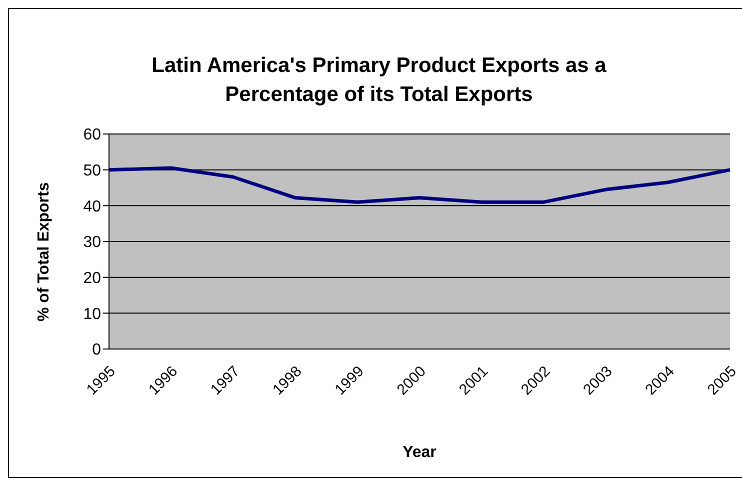 The image size is (742, 486). I want to click on y-tick-label: 10, so click(92, 314).